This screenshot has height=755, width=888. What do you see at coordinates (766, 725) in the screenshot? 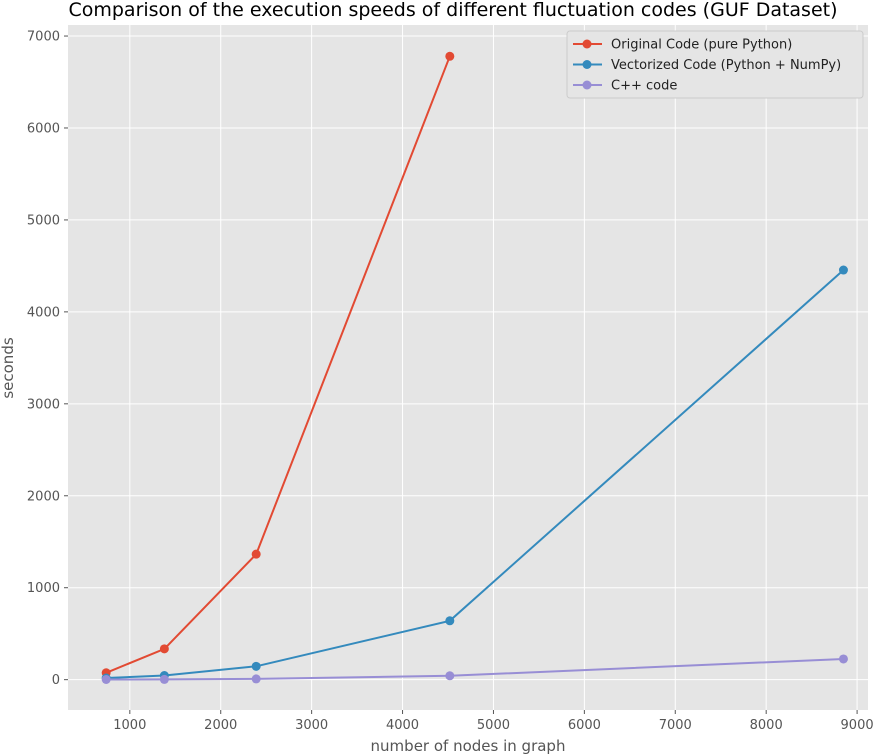
I see `x-tick-label: 8000` at bounding box center [766, 725].